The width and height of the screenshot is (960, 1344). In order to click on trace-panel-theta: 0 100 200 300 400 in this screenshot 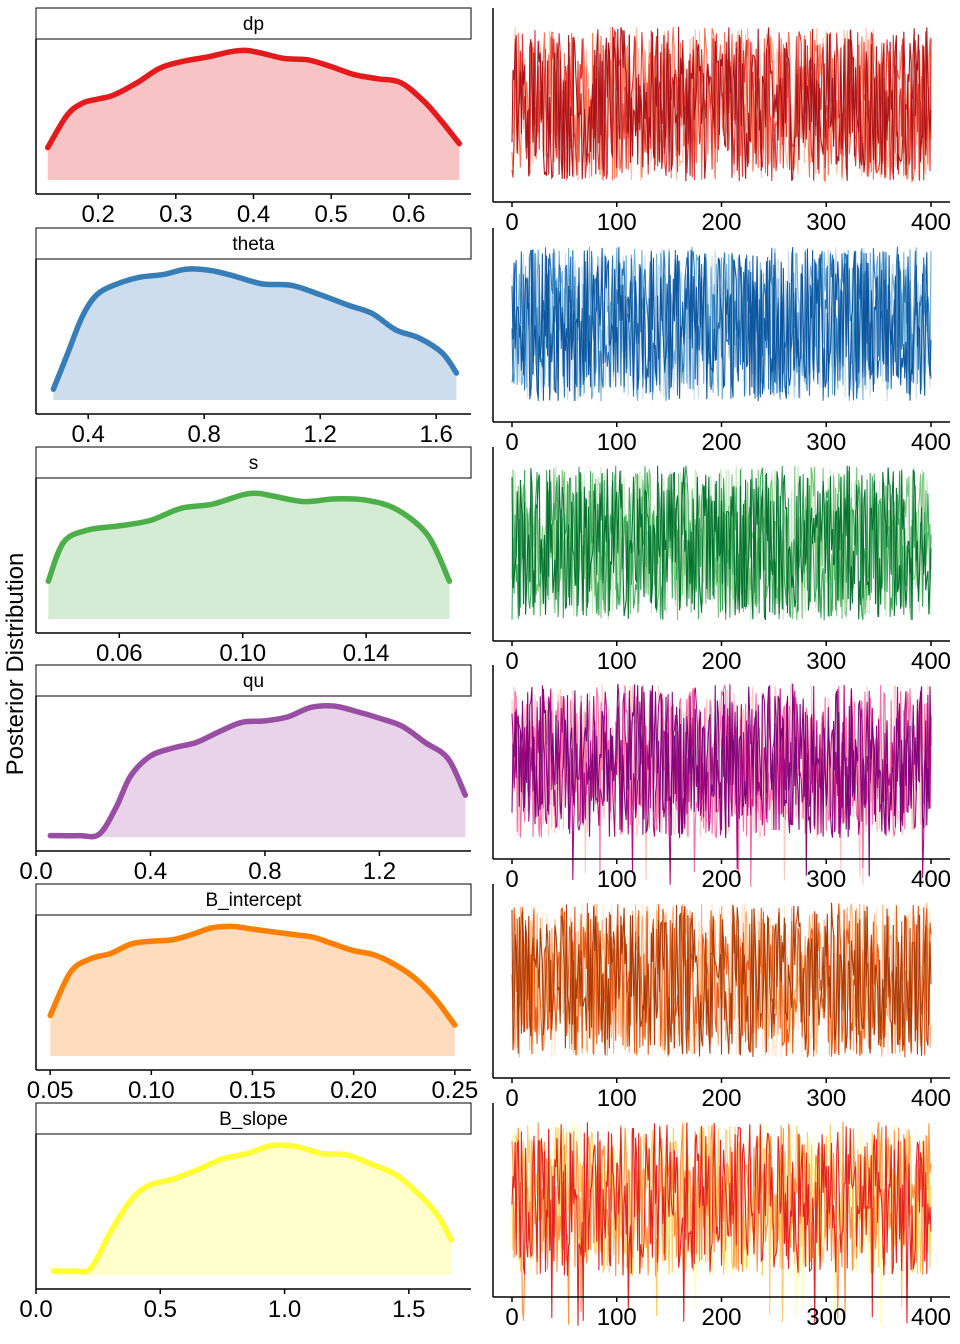, I will do `click(721, 342)`.